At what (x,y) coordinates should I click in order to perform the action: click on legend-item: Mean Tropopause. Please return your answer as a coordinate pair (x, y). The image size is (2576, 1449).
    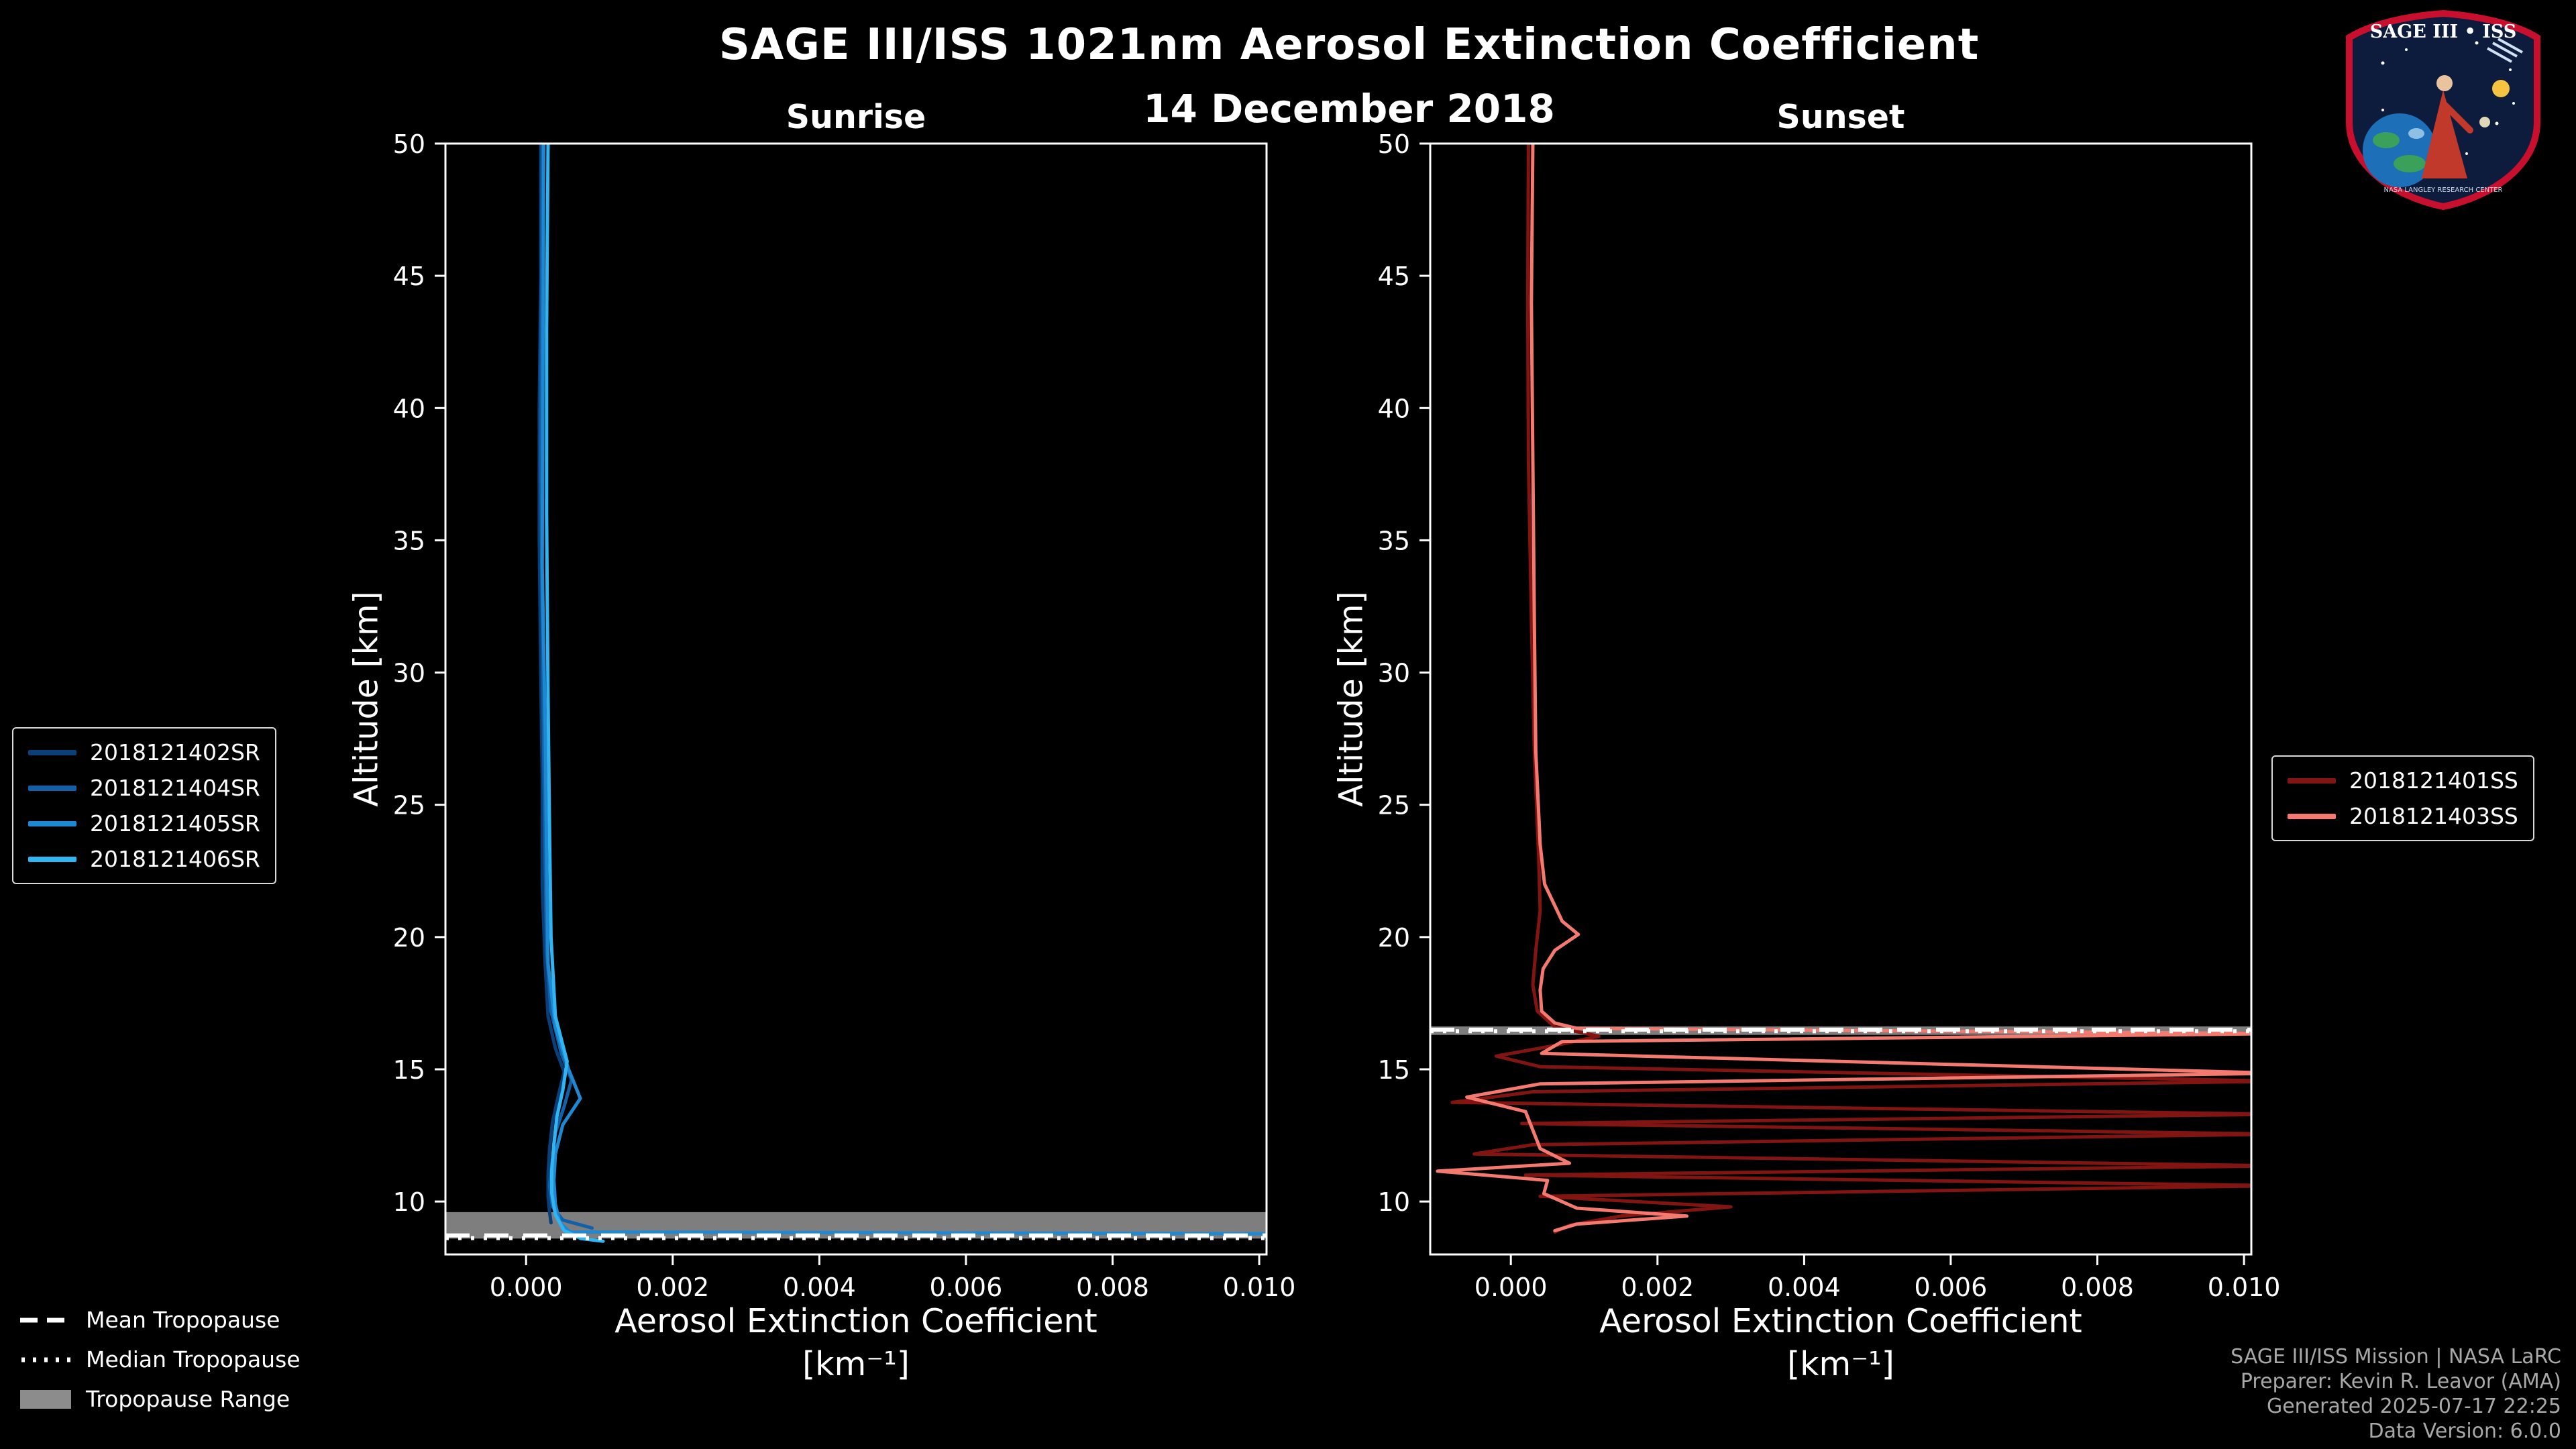
    Looking at the image, I should click on (160, 1320).